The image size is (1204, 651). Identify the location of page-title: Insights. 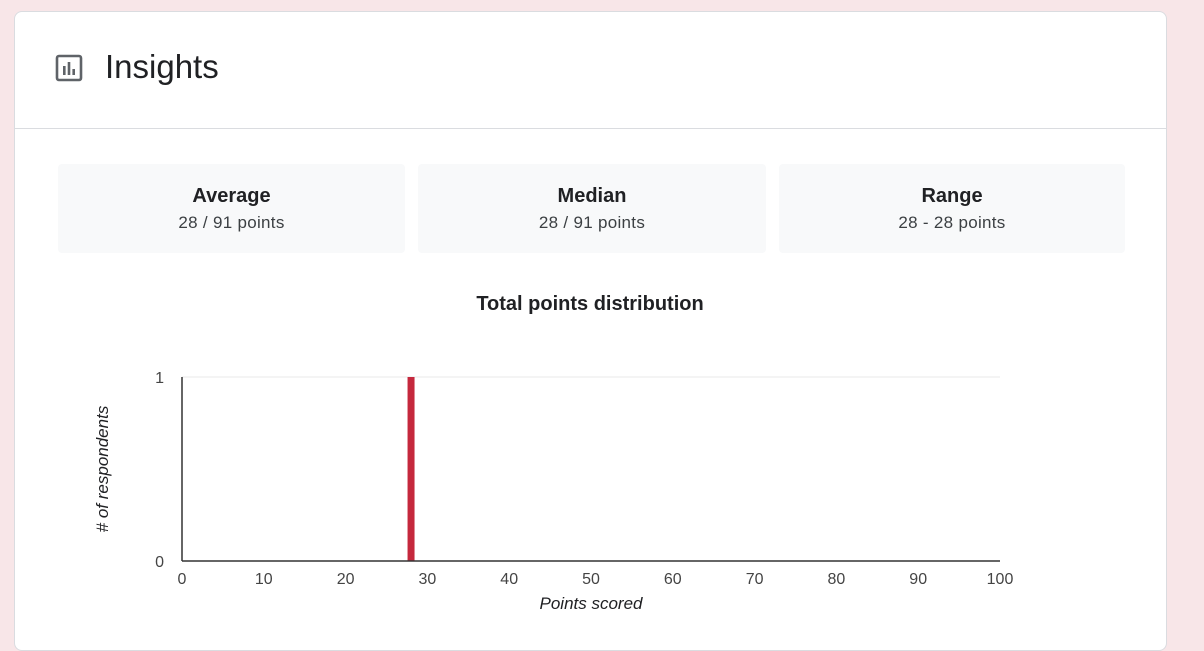
(162, 66).